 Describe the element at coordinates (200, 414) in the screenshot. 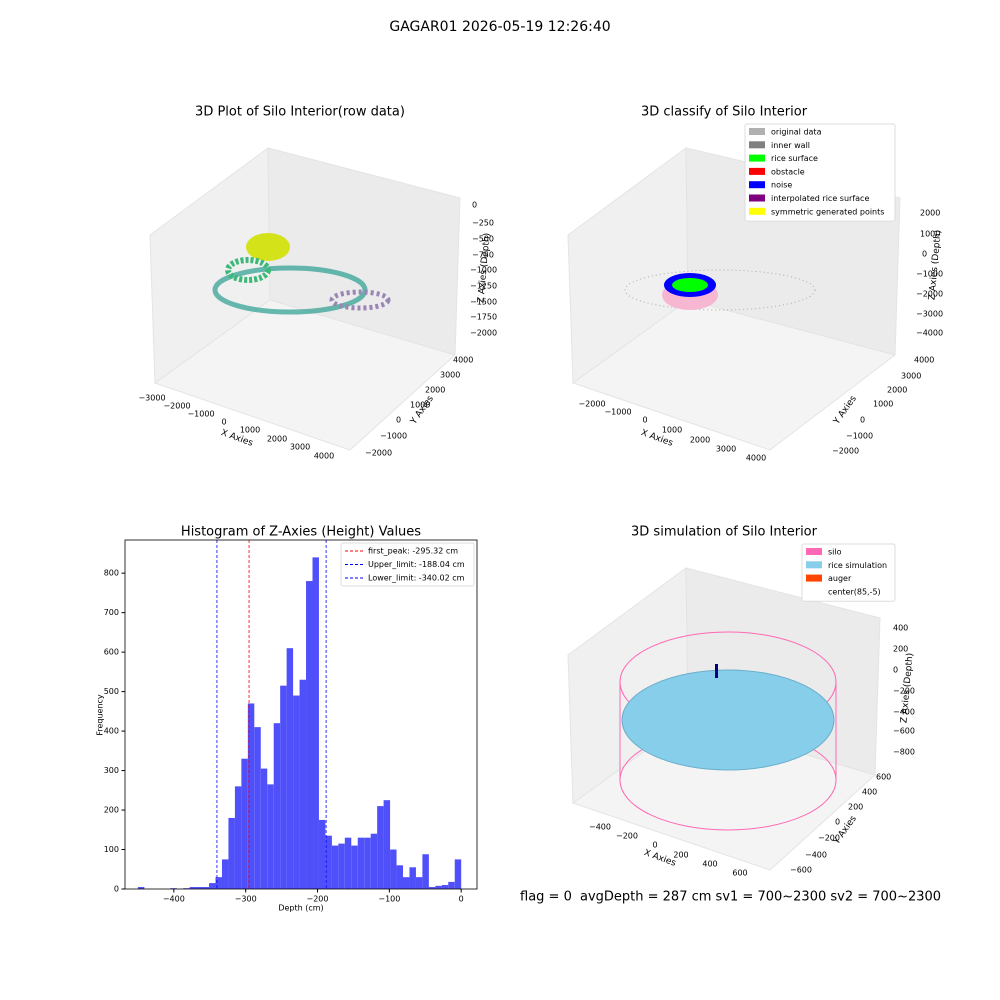

I see `x-tick-label: −1000` at that location.